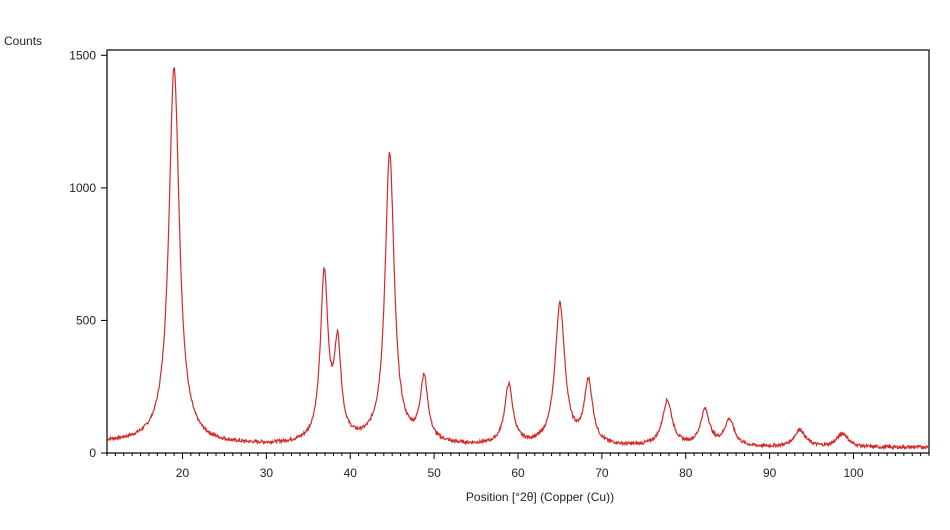 The width and height of the screenshot is (950, 530). What do you see at coordinates (351, 473) in the screenshot?
I see `x-tick-label: 40` at bounding box center [351, 473].